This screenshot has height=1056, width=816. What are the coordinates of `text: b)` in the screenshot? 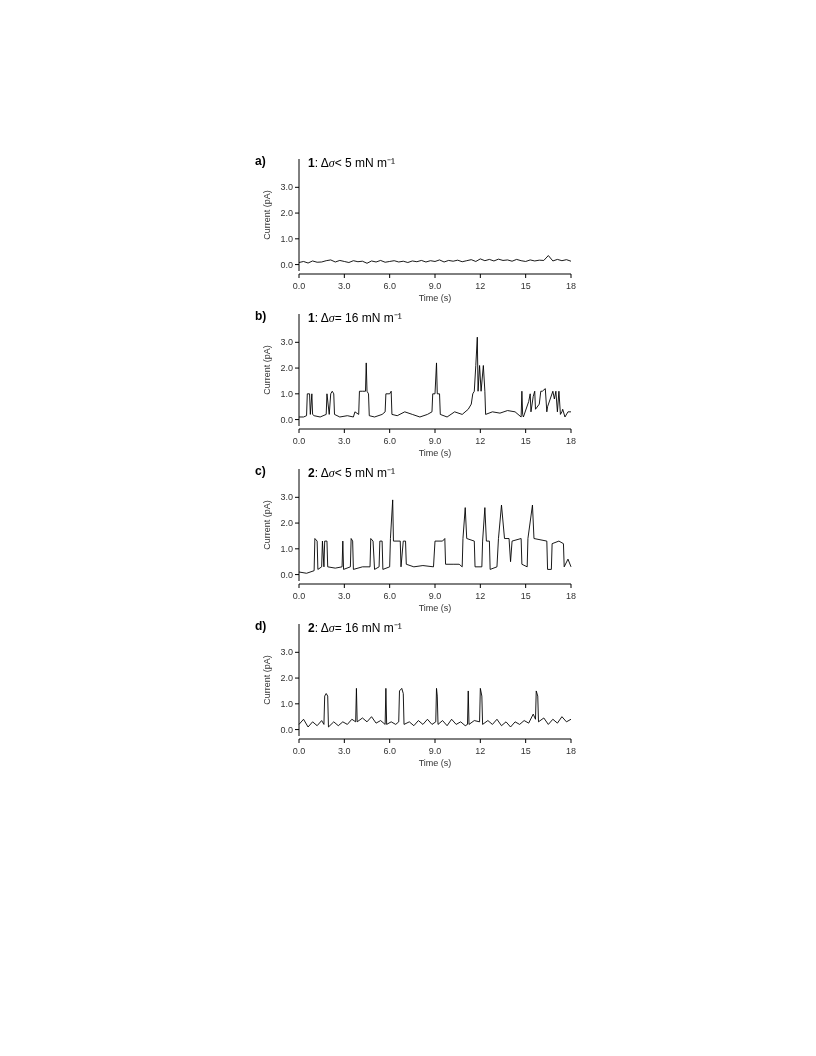 It's located at (261, 316).